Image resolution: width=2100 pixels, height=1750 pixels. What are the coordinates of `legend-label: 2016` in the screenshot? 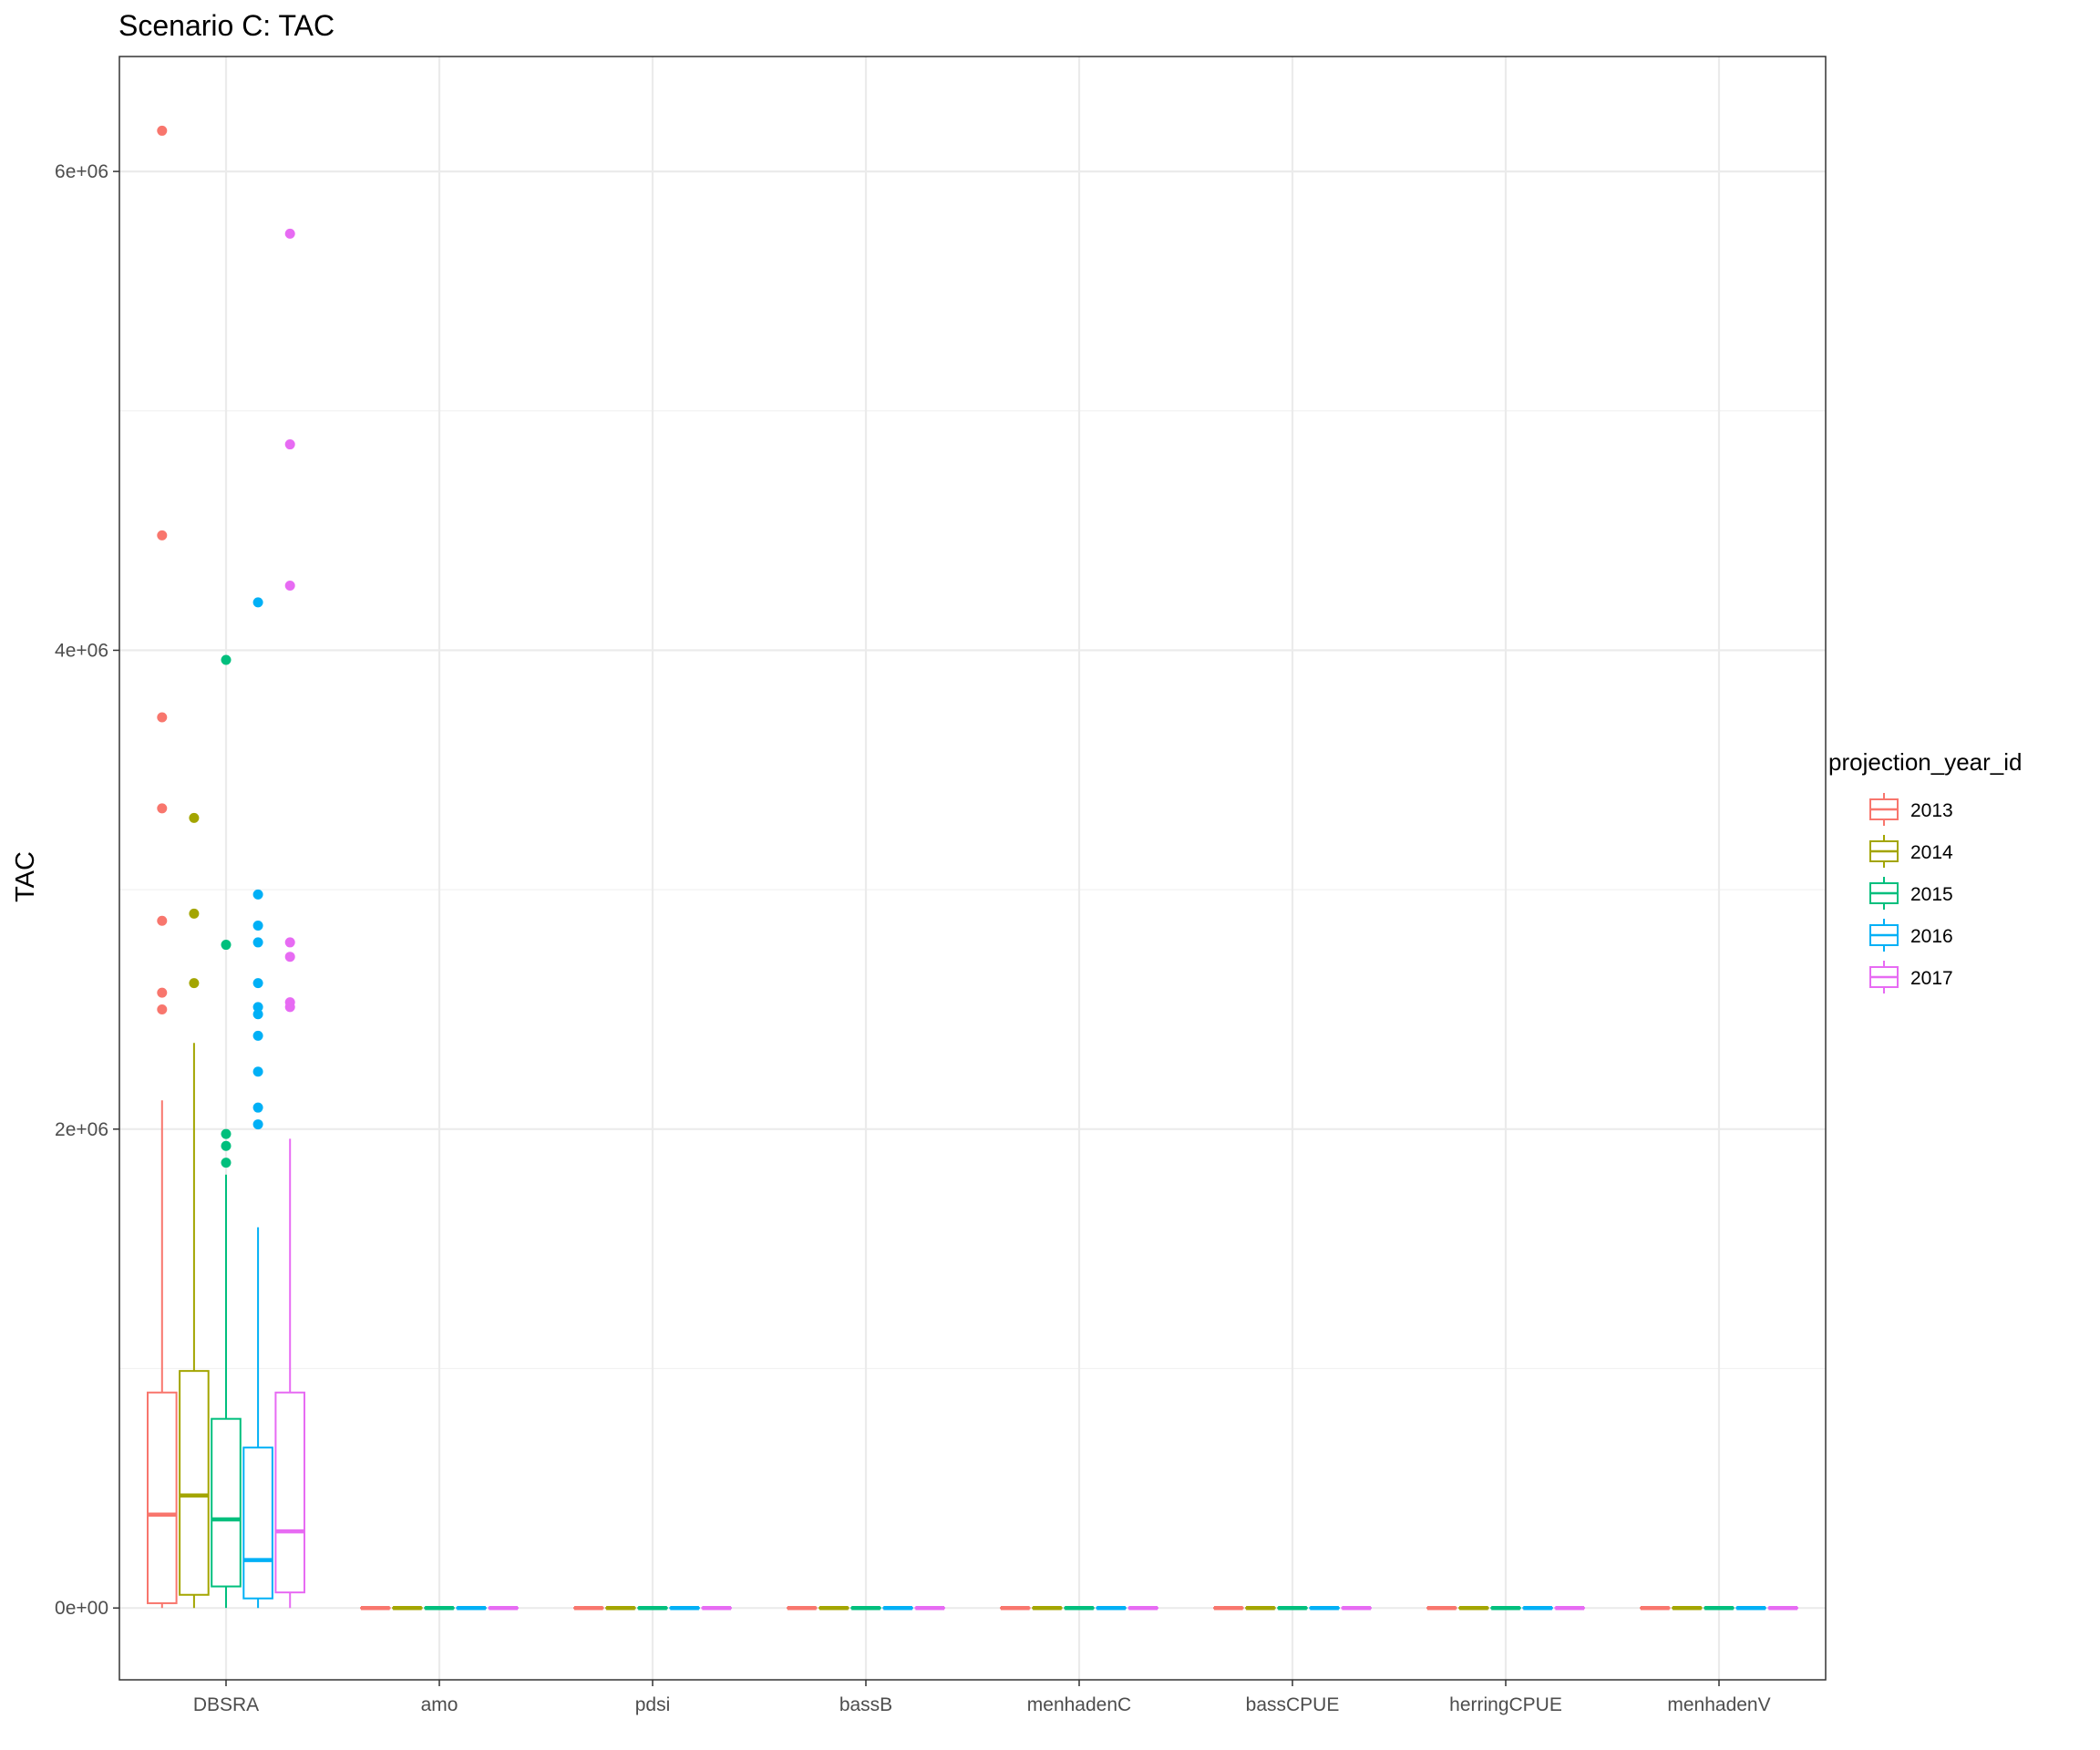 It's located at (1932, 937).